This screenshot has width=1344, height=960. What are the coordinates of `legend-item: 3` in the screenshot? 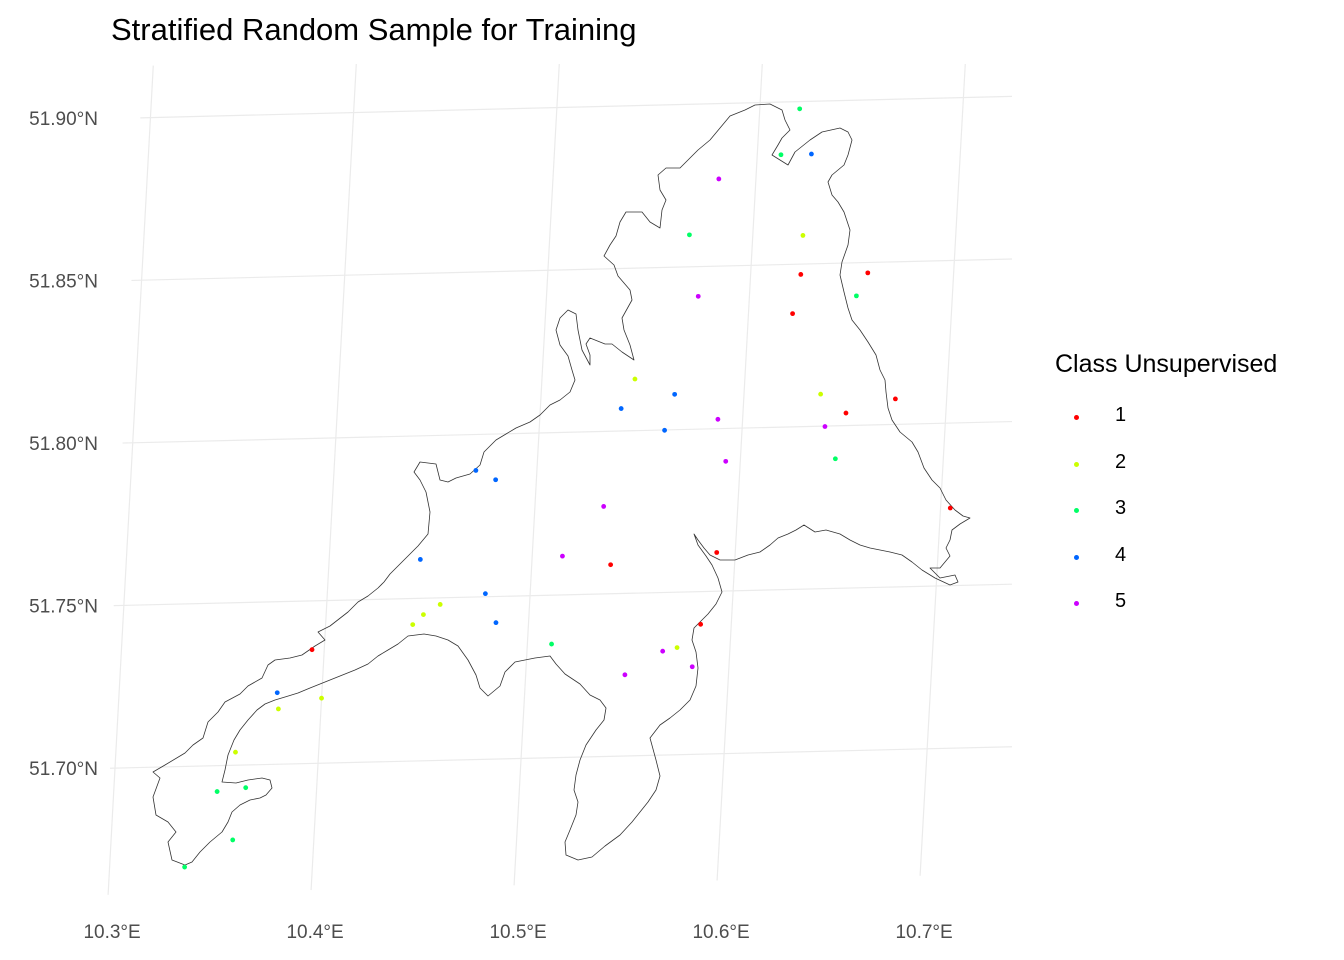 It's located at (1166, 516).